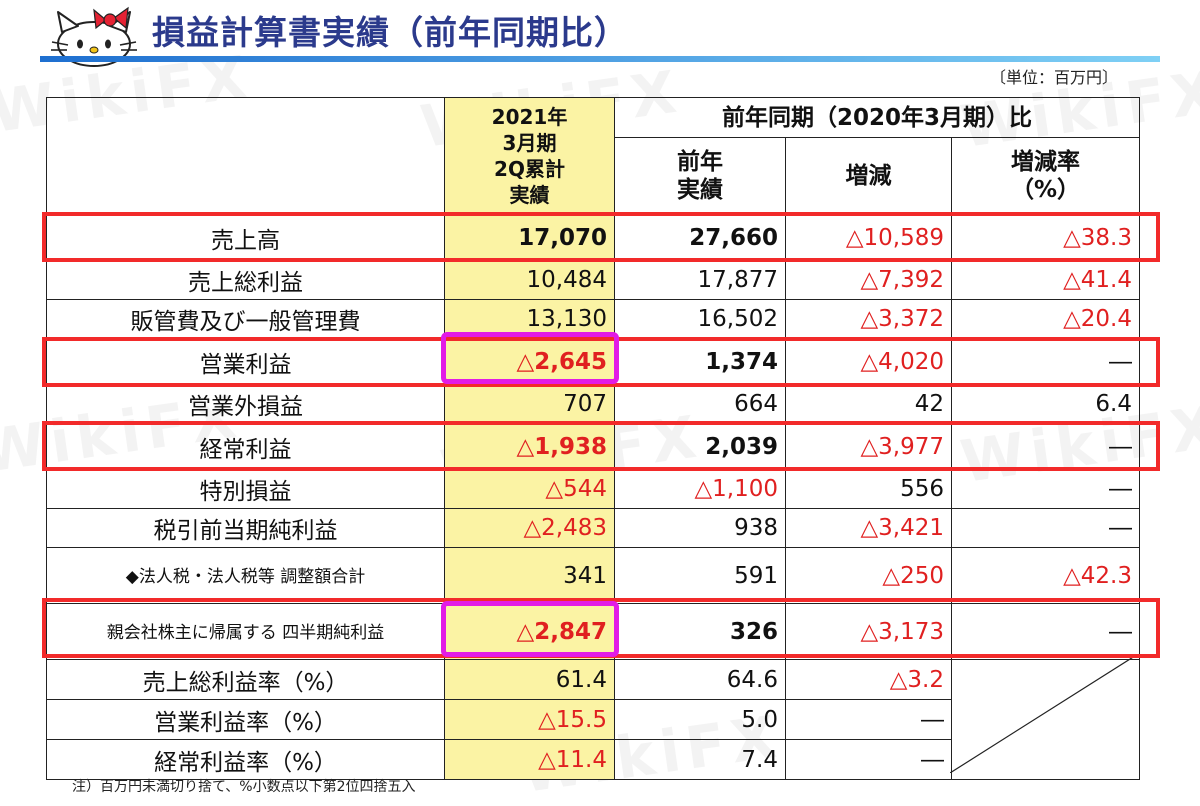 This screenshot has height=806, width=1200. What do you see at coordinates (868, 489) in the screenshot?
I see `cell-change: 556` at bounding box center [868, 489].